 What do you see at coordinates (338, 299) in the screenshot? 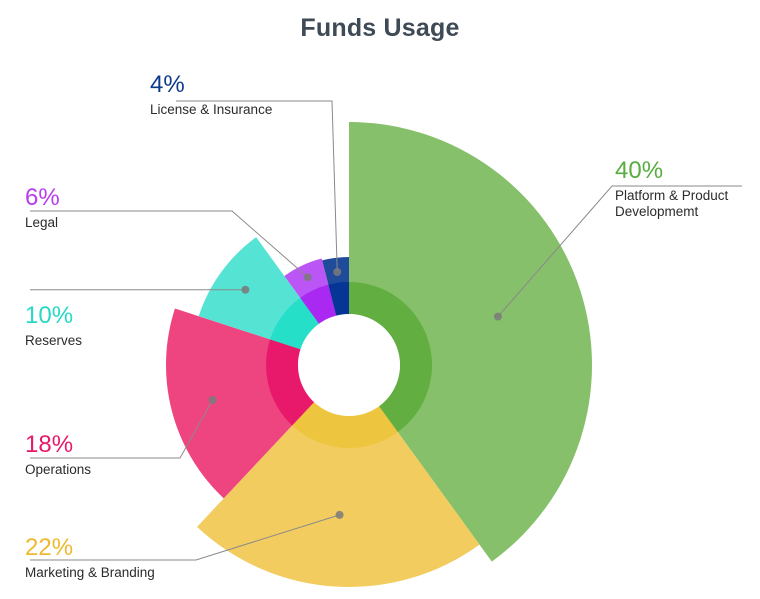
I see `inner-slice-license-and-insurance` at bounding box center [338, 299].